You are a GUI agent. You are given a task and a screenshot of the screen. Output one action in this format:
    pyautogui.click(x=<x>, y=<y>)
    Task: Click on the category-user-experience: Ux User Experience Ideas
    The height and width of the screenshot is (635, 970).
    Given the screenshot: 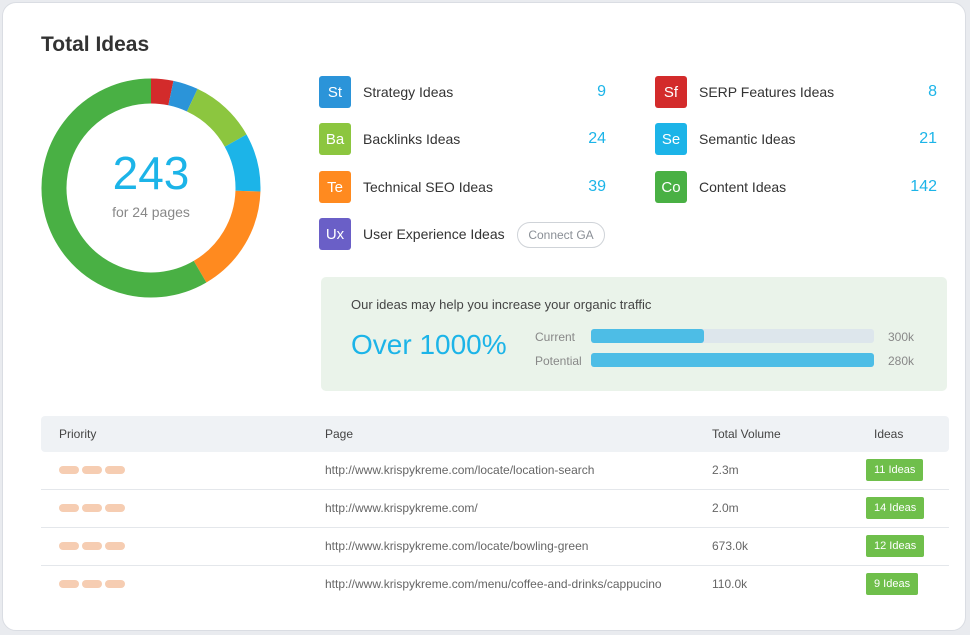 What is the action you would take?
    pyautogui.click(x=414, y=234)
    